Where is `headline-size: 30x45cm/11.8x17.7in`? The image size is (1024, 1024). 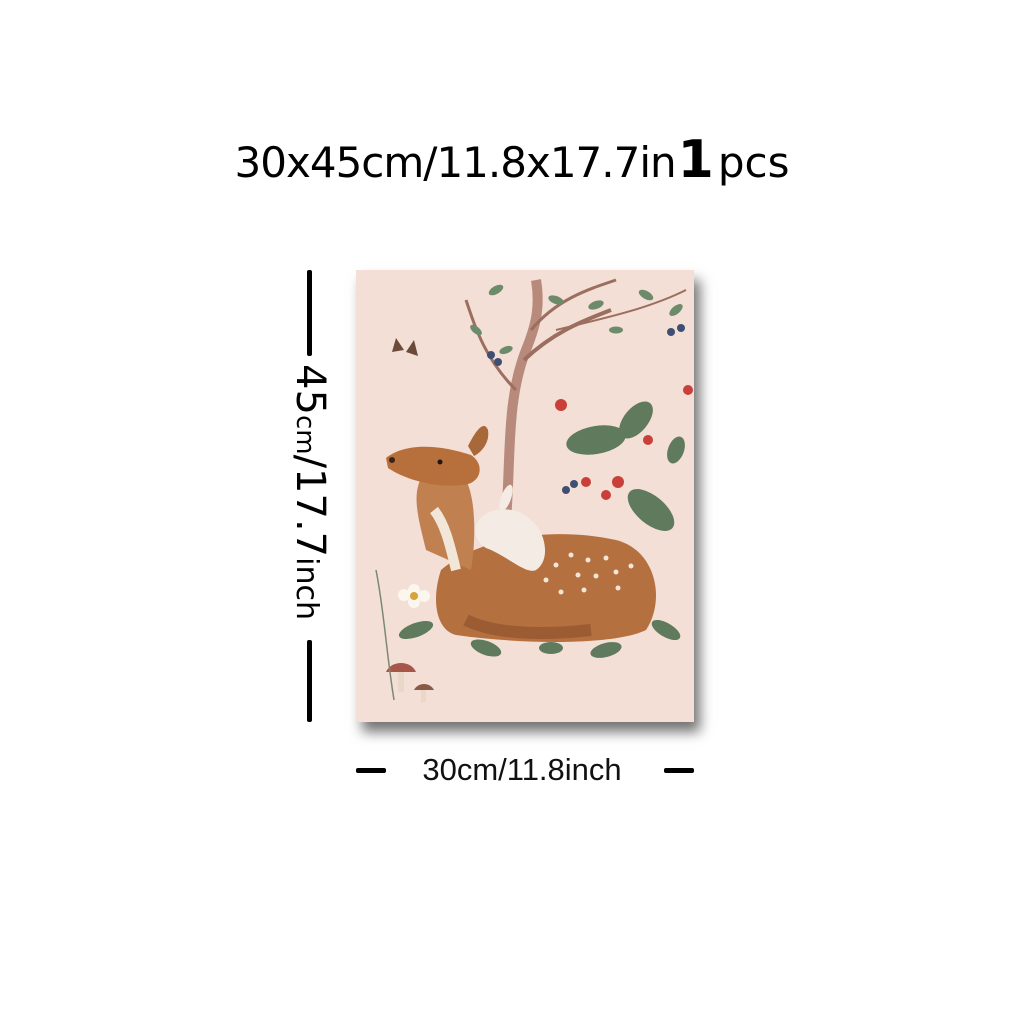
headline-size: 30x45cm/11.8x17.7in is located at coordinates (455, 162).